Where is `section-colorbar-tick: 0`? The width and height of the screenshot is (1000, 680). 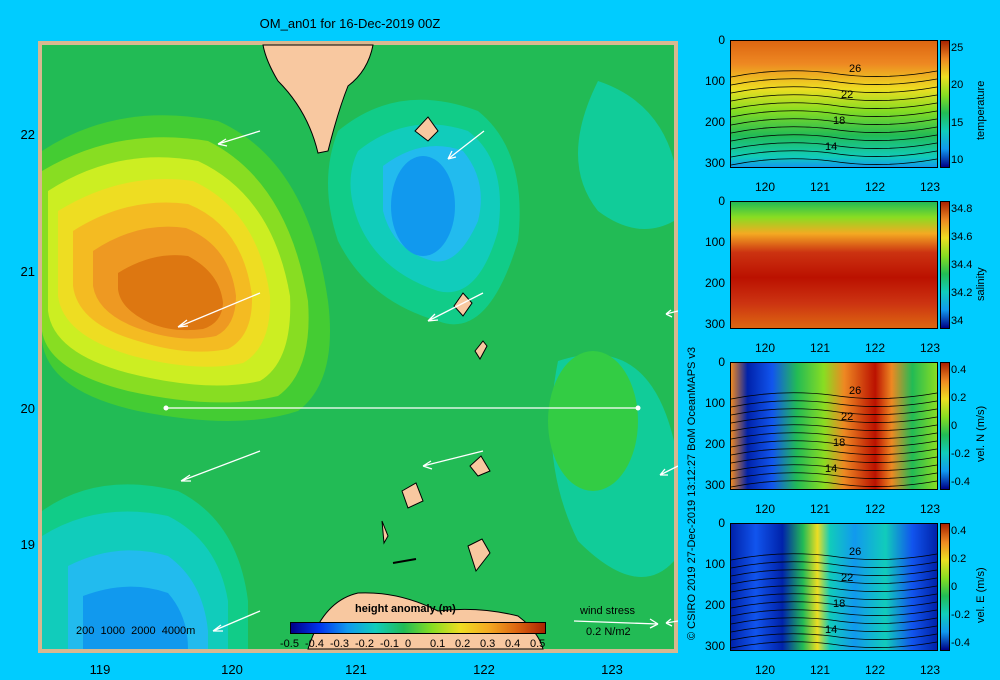 section-colorbar-tick: 0 is located at coordinates (954, 587).